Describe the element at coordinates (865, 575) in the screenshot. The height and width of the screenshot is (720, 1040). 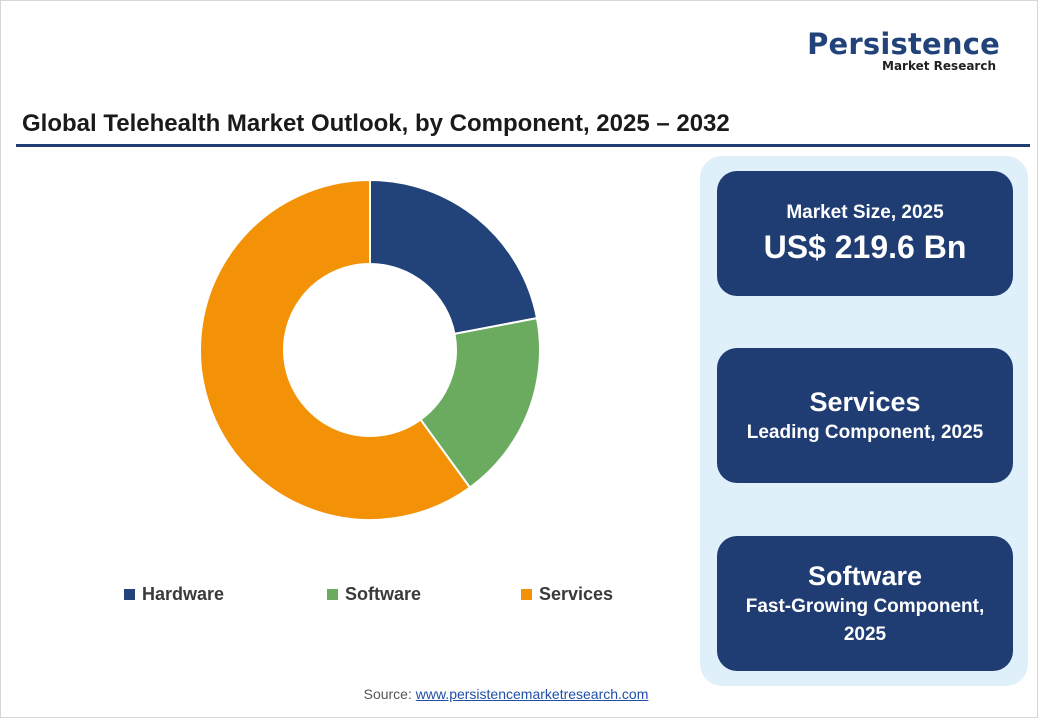
I see `fast-growing-name: Software` at that location.